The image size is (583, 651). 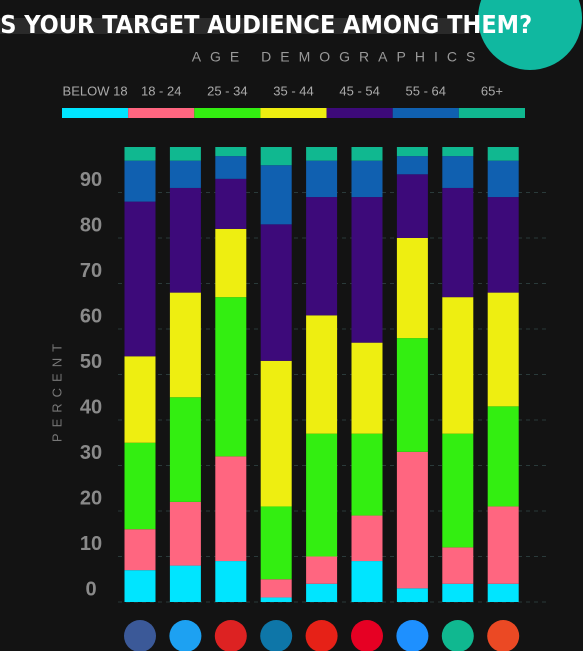 I want to click on legend-label: 35 - 44, so click(x=293, y=90).